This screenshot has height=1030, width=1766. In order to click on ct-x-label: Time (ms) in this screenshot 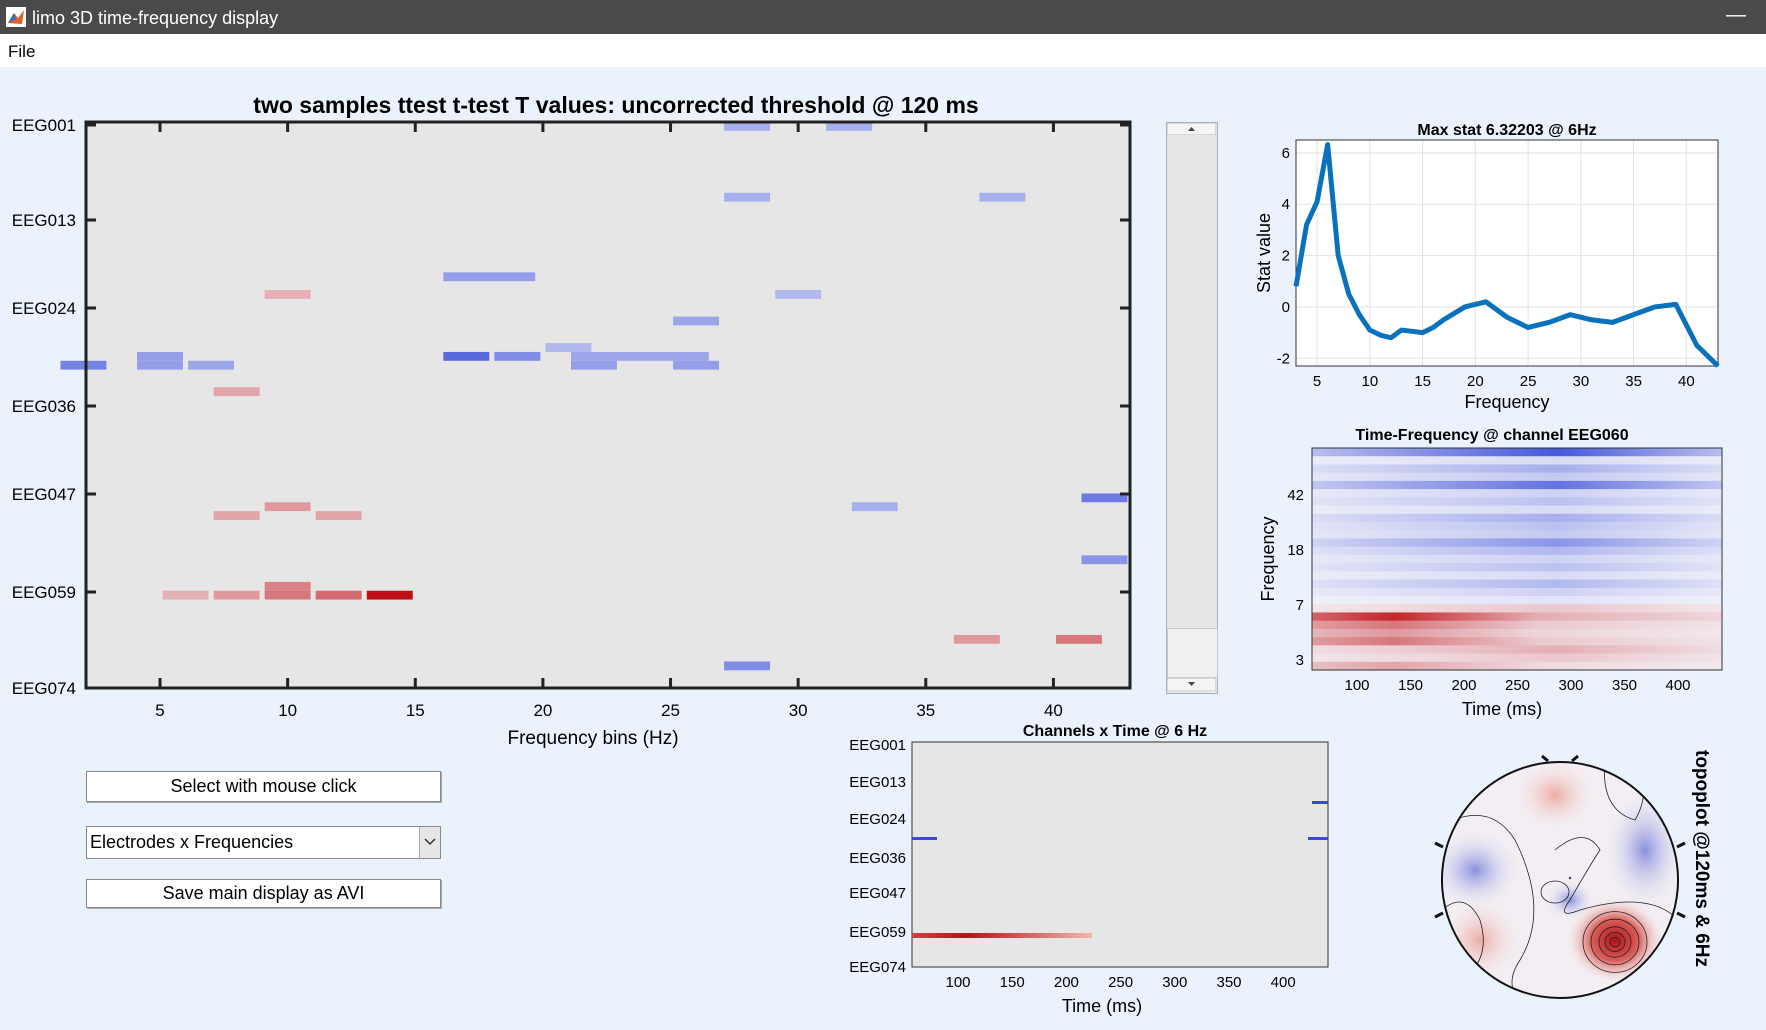, I will do `click(1102, 1006)`.